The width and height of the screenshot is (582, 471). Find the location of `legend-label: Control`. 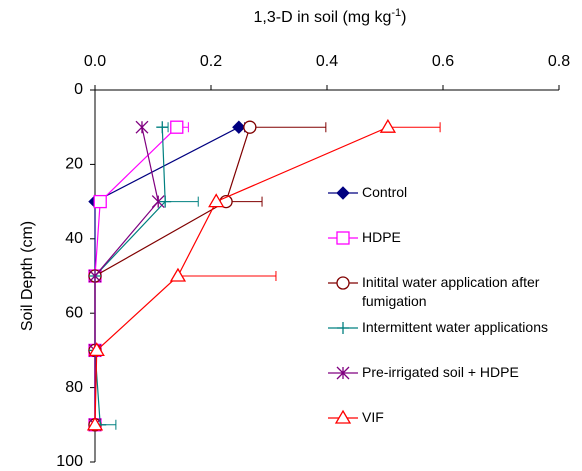

legend-label: Control is located at coordinates (385, 192).